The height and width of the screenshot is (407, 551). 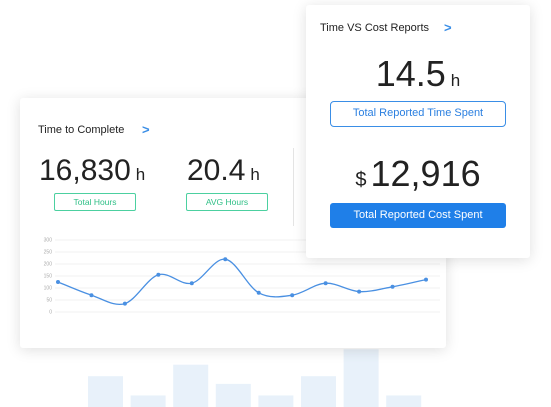 What do you see at coordinates (418, 114) in the screenshot?
I see `metric-button: Total Reported Time Spent` at bounding box center [418, 114].